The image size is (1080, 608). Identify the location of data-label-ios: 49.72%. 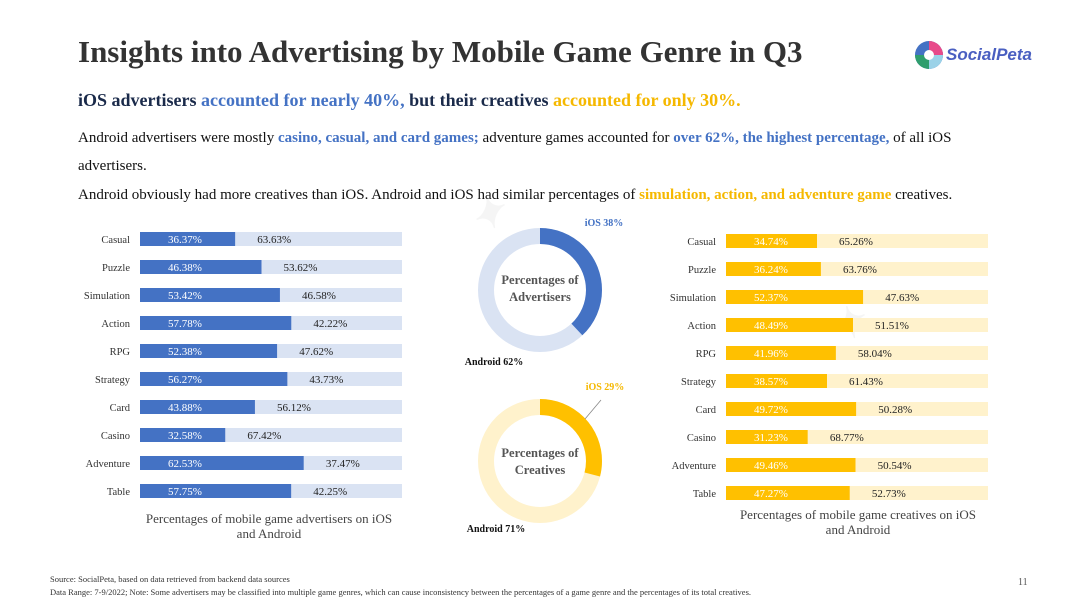
(771, 410).